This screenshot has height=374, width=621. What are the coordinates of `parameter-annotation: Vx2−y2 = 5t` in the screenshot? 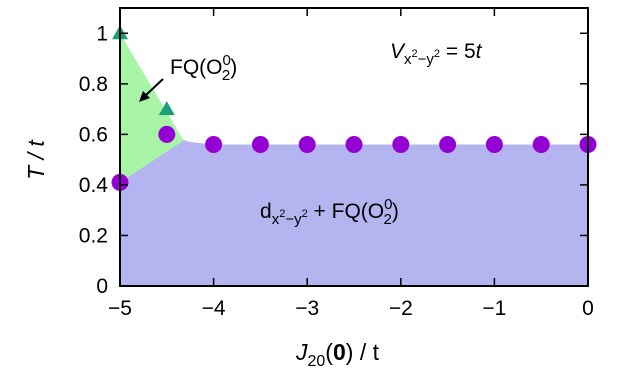 It's located at (436, 54).